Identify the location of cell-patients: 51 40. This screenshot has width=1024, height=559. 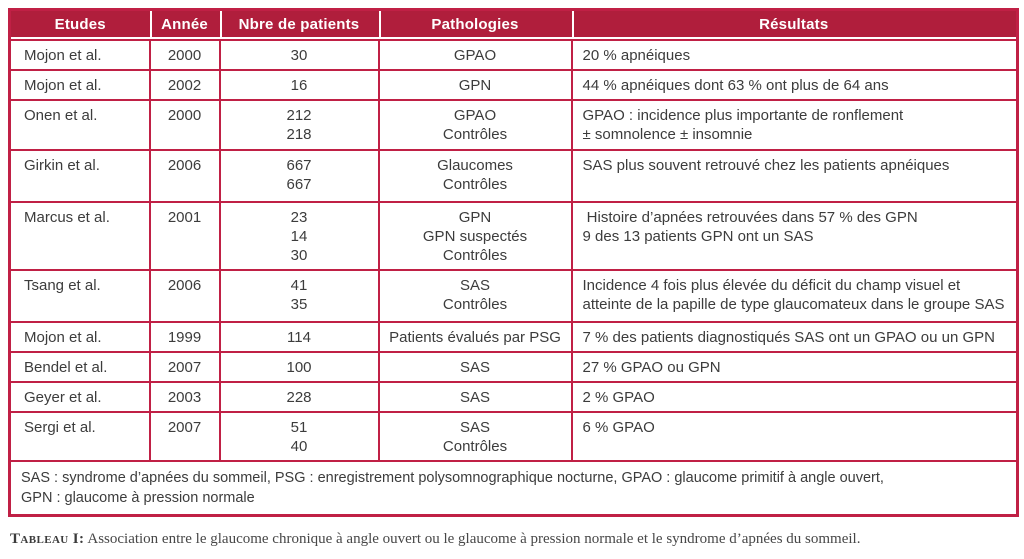
(299, 436).